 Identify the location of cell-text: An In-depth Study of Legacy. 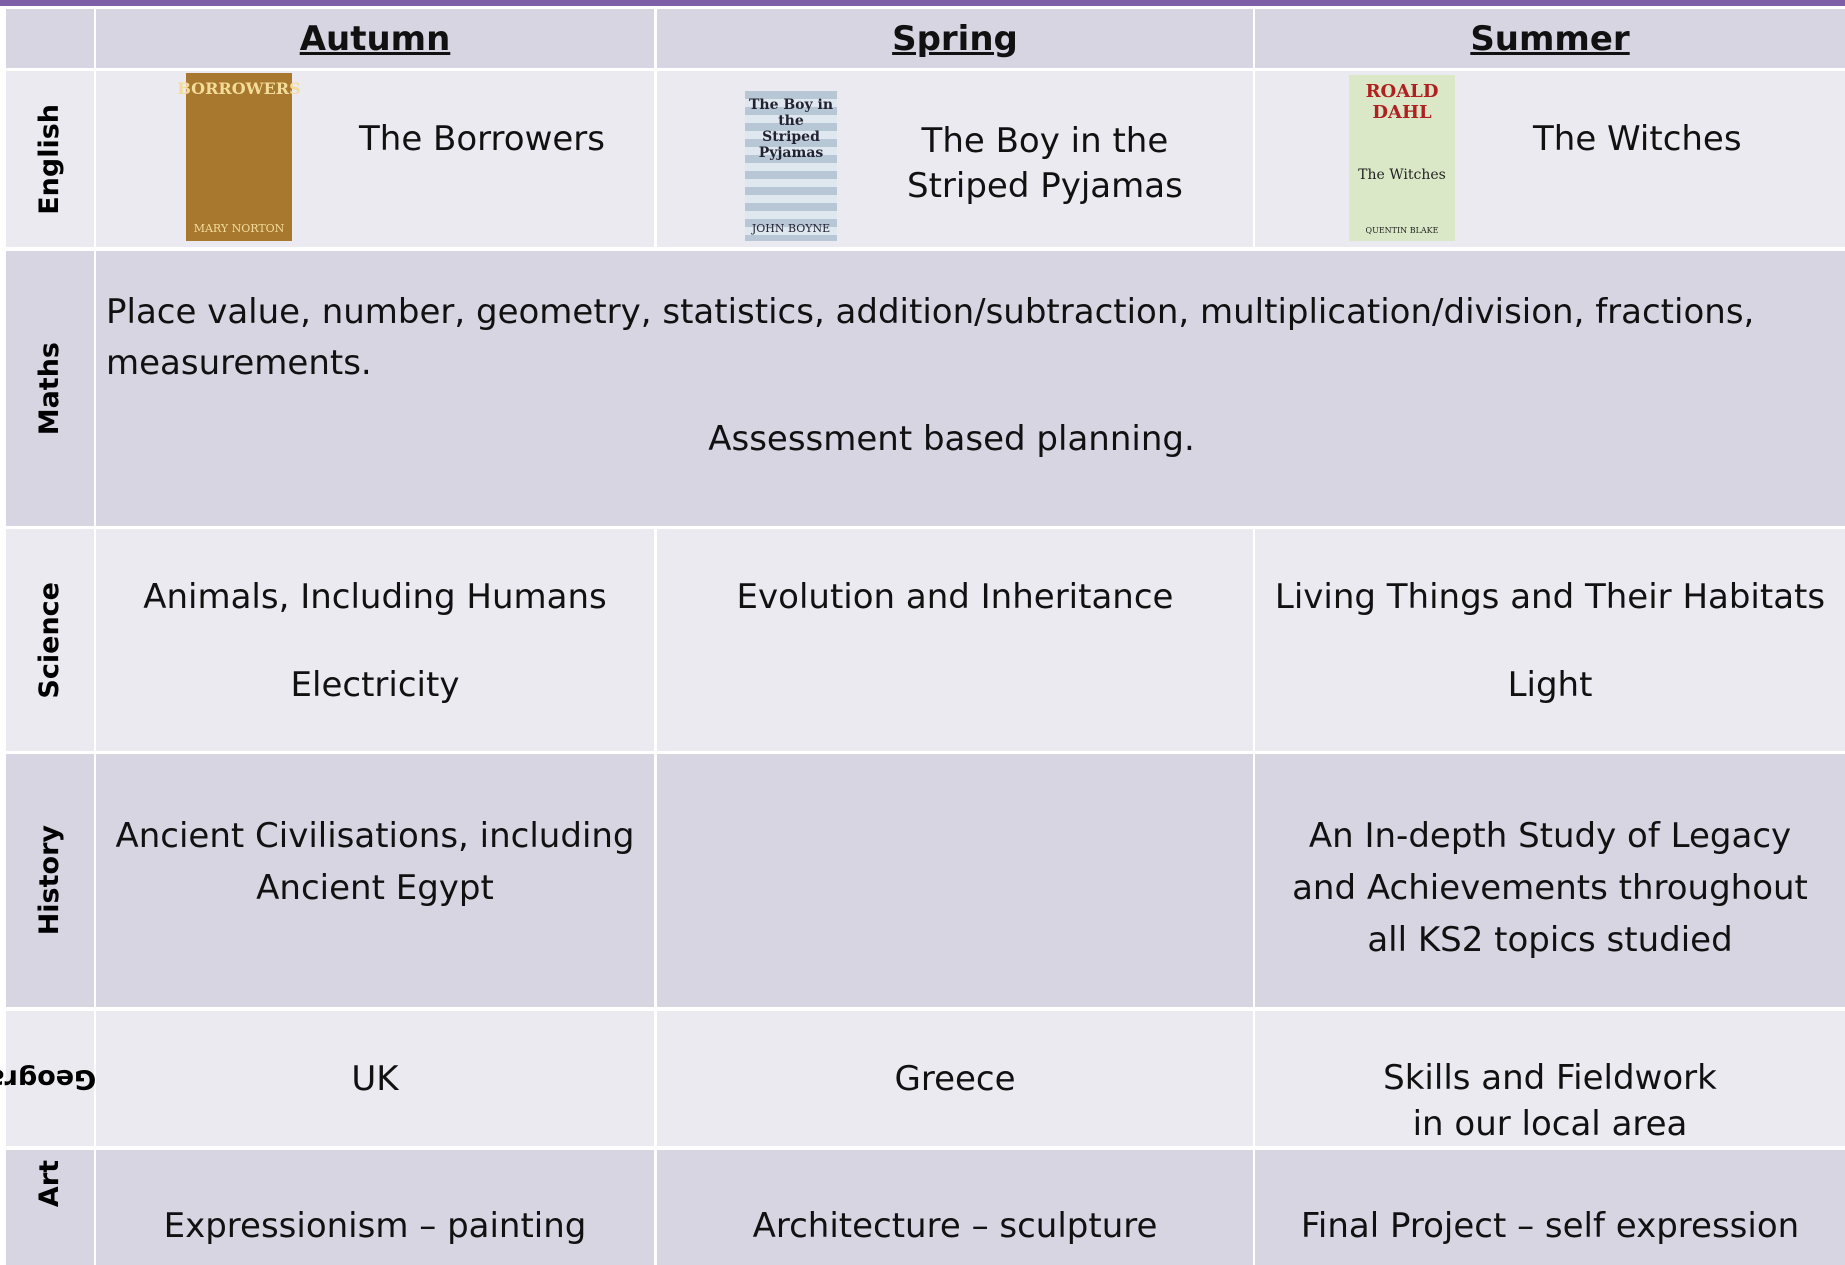
(1550, 836).